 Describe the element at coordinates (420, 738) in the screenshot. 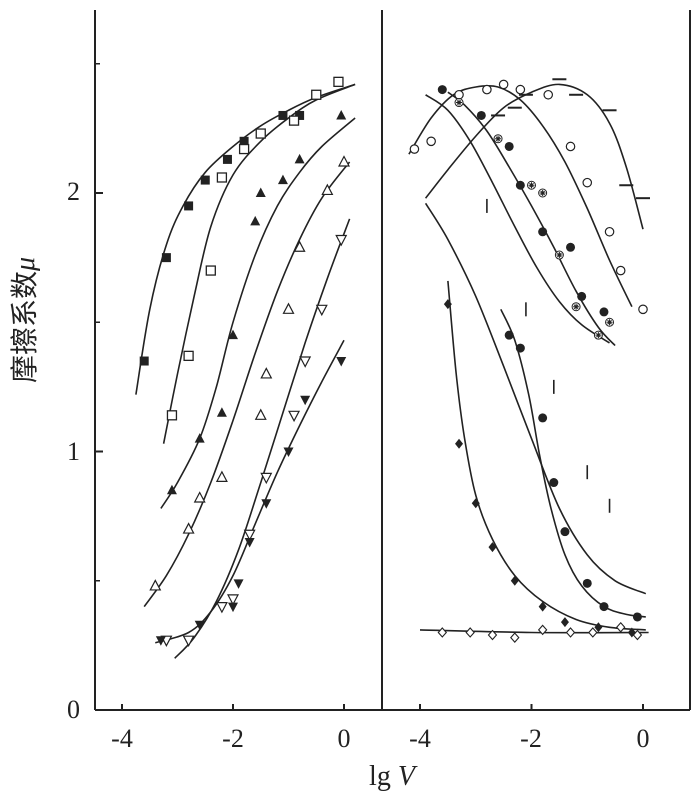

I see `x-tick-label-right-minus4: -4` at that location.